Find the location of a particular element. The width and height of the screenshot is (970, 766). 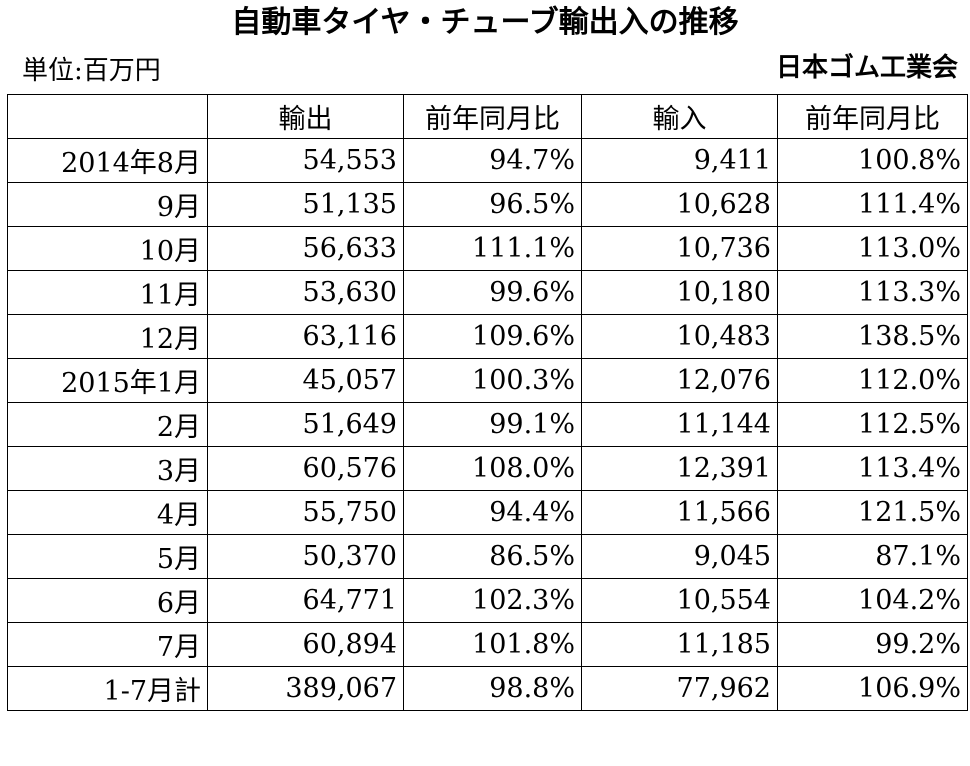

table-row: 2月 51,649 99.1% 11,144 112.5% is located at coordinates (487, 424).